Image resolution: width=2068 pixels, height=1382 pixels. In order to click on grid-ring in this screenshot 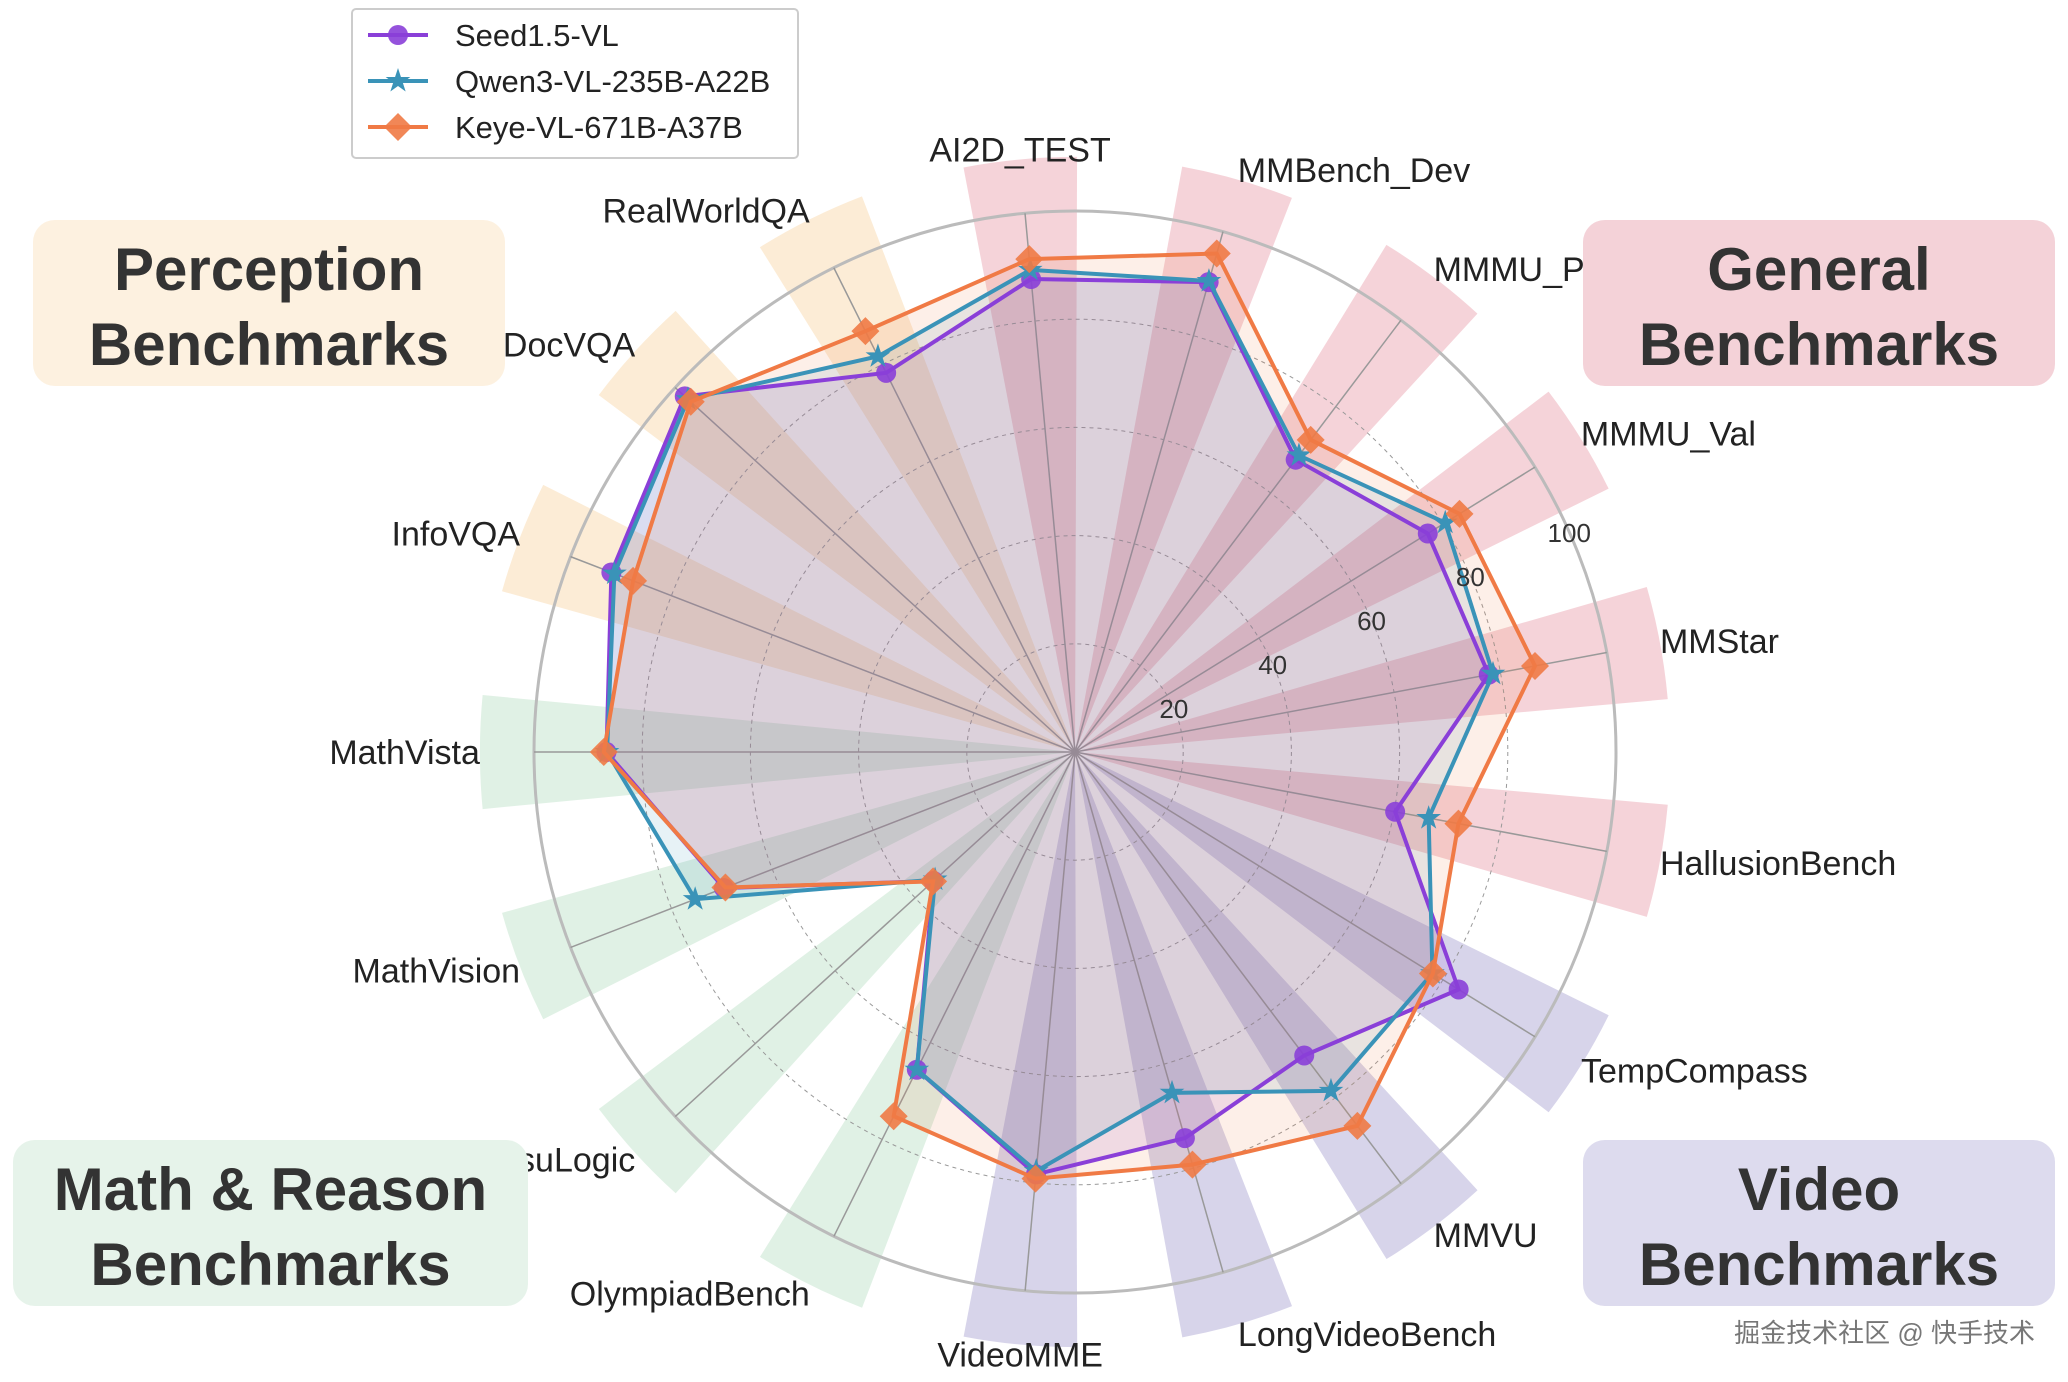, I will do `click(1075, 752)`.